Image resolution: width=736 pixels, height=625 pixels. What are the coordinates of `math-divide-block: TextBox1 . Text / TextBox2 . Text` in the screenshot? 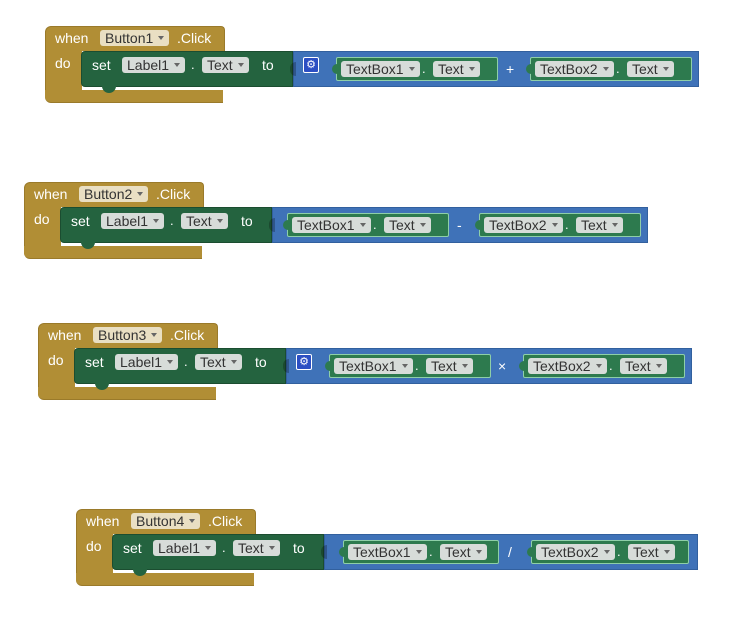 It's located at (509, 552).